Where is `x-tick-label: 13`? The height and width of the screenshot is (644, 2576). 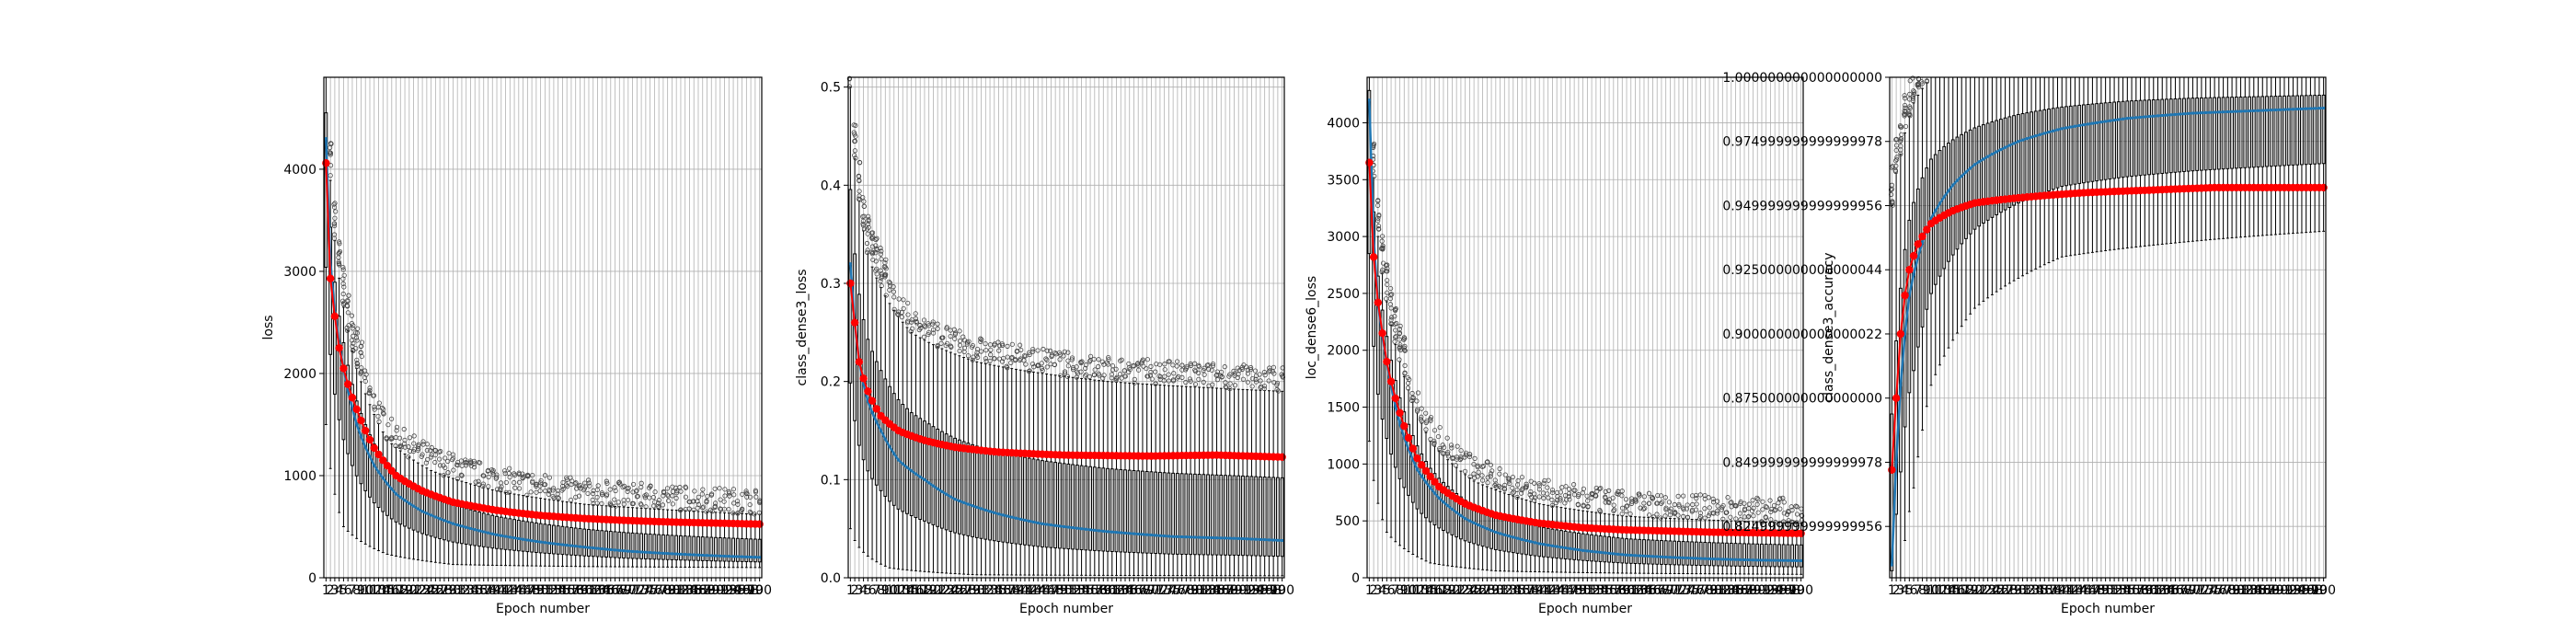
x-tick-label: 13 is located at coordinates (379, 590).